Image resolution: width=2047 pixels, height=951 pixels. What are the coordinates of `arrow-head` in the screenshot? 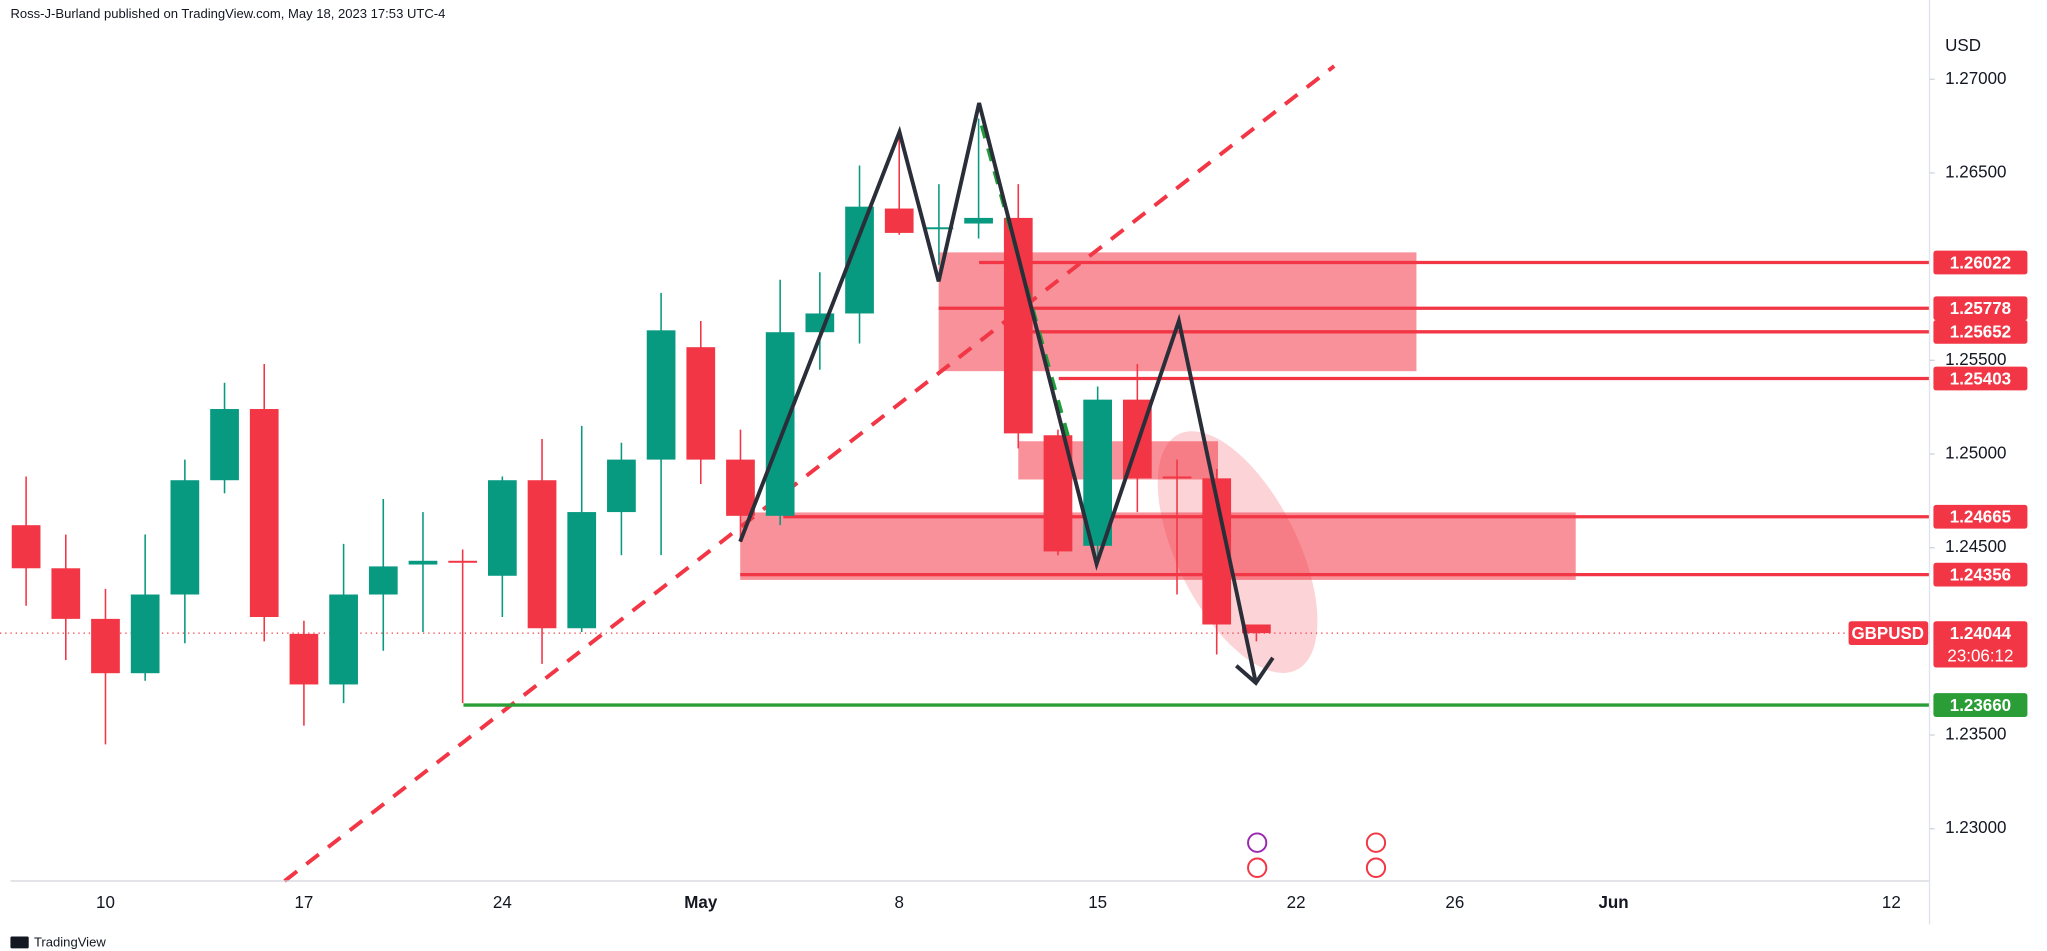 It's located at (1255, 671).